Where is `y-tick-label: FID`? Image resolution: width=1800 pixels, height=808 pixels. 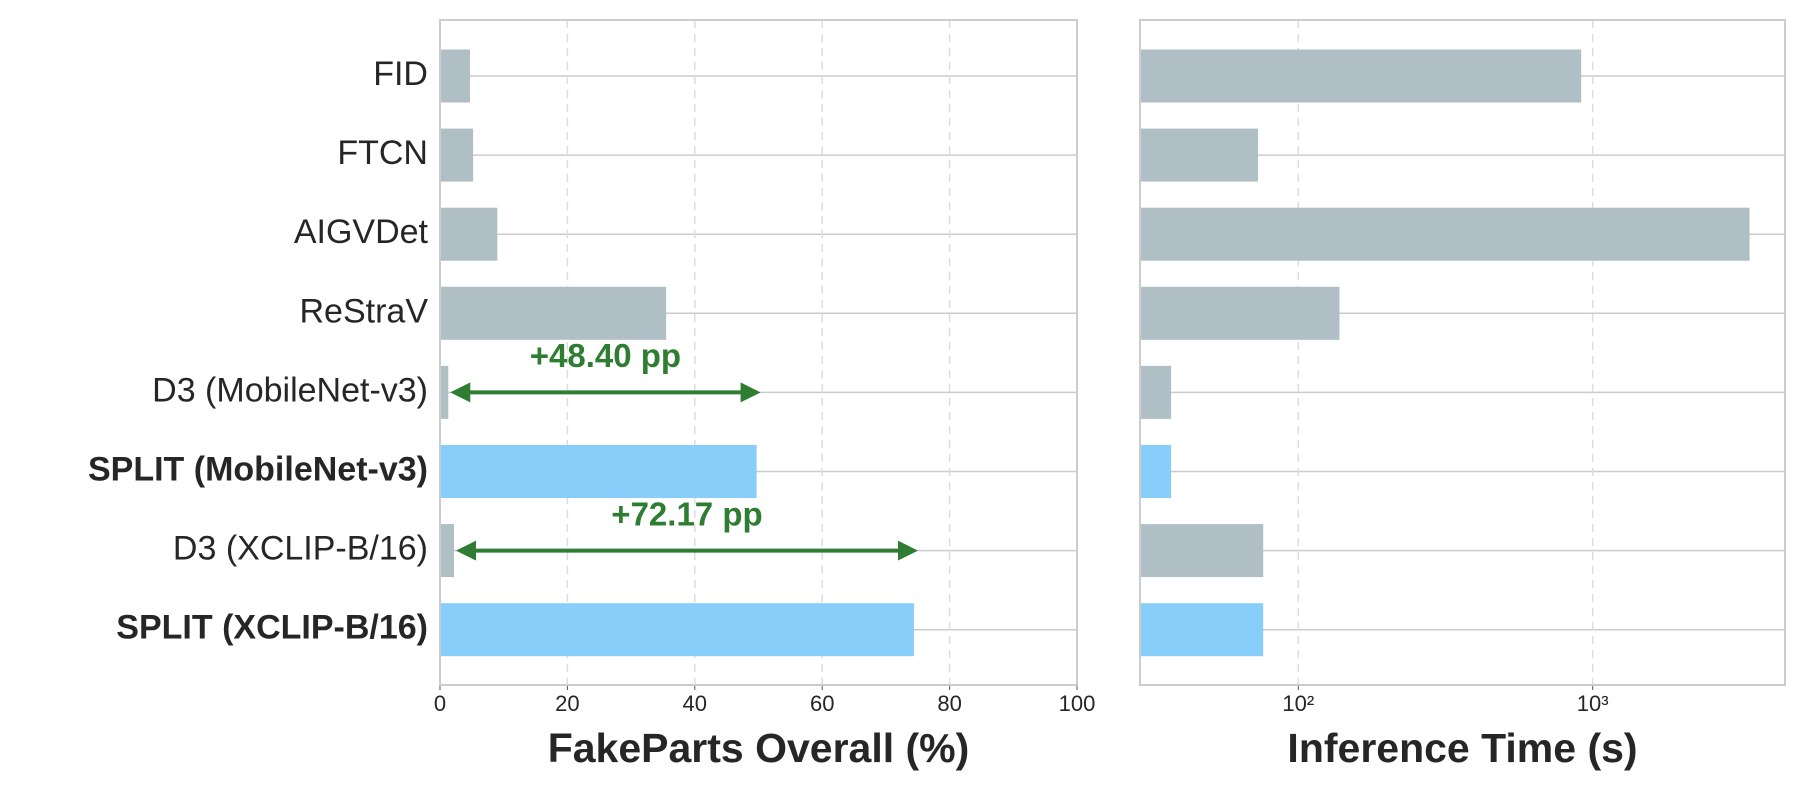
y-tick-label: FID is located at coordinates (400, 74).